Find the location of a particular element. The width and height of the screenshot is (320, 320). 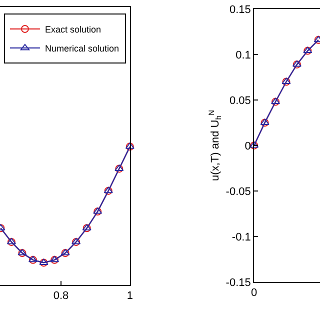

legend-label: Numerical solution is located at coordinates (81, 48).